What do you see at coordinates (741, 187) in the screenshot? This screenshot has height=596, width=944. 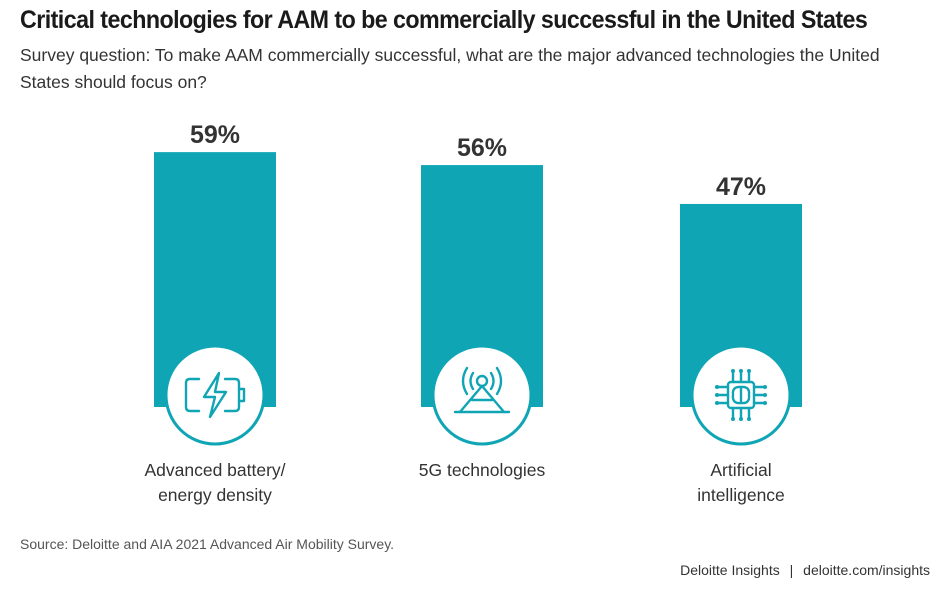 I see `data-label-3: 47%` at bounding box center [741, 187].